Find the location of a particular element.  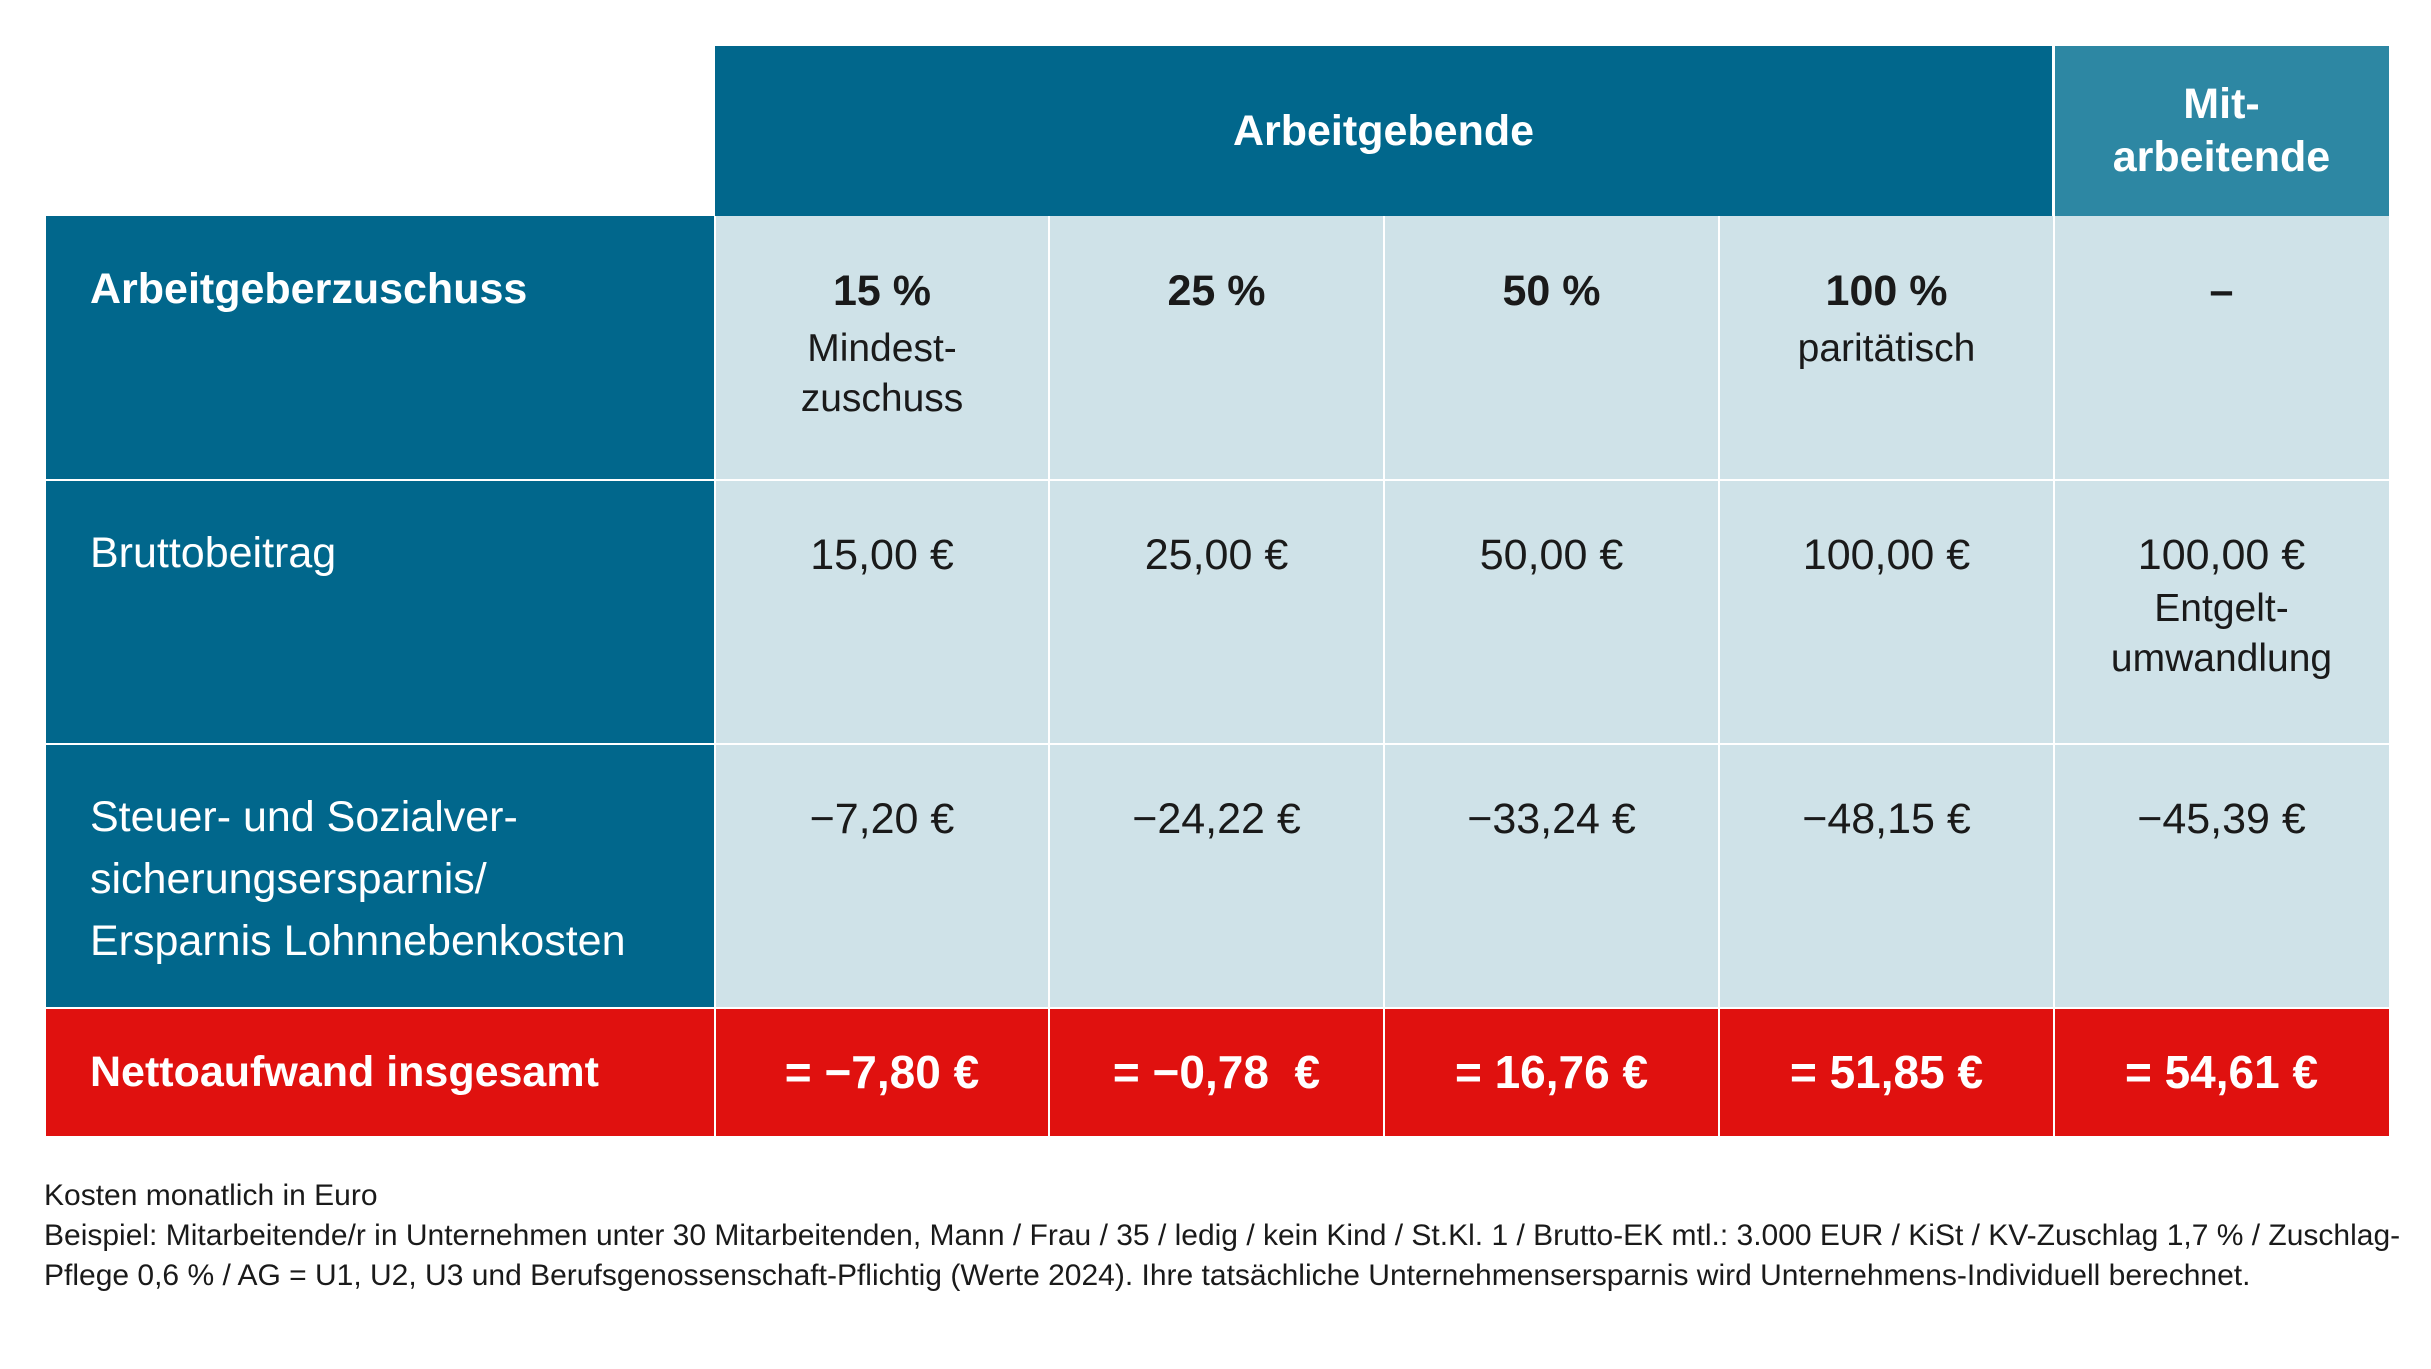

gross-cell-15: 15,00 € is located at coordinates (882, 612).